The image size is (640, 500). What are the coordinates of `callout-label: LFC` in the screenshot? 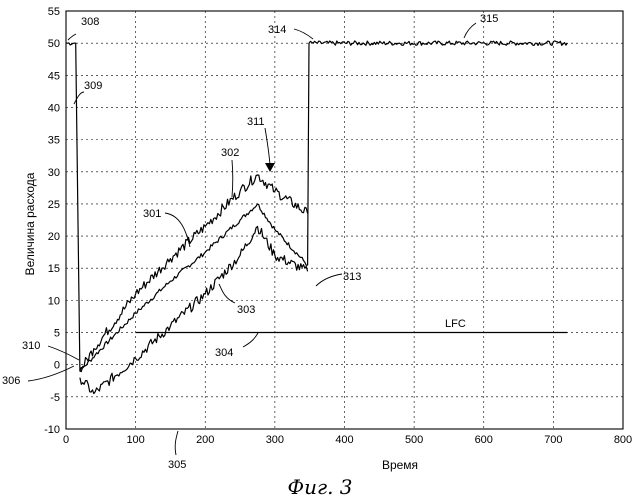 It's located at (455, 324).